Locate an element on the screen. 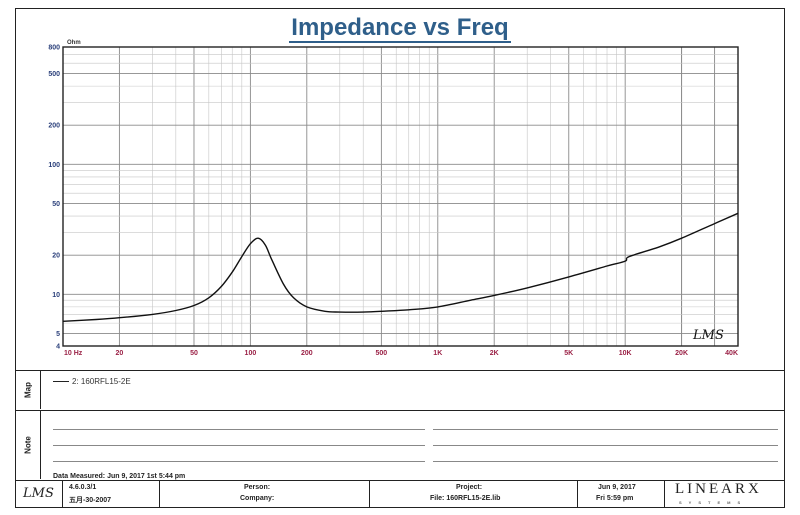  x-tick-label: 40K is located at coordinates (731, 353).